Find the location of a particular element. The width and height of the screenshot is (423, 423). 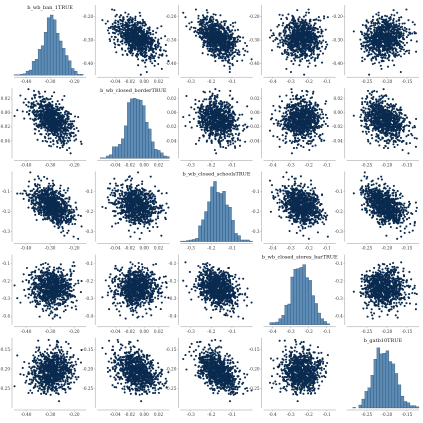

x-tick-label: -0.1 is located at coordinates (327, 81).